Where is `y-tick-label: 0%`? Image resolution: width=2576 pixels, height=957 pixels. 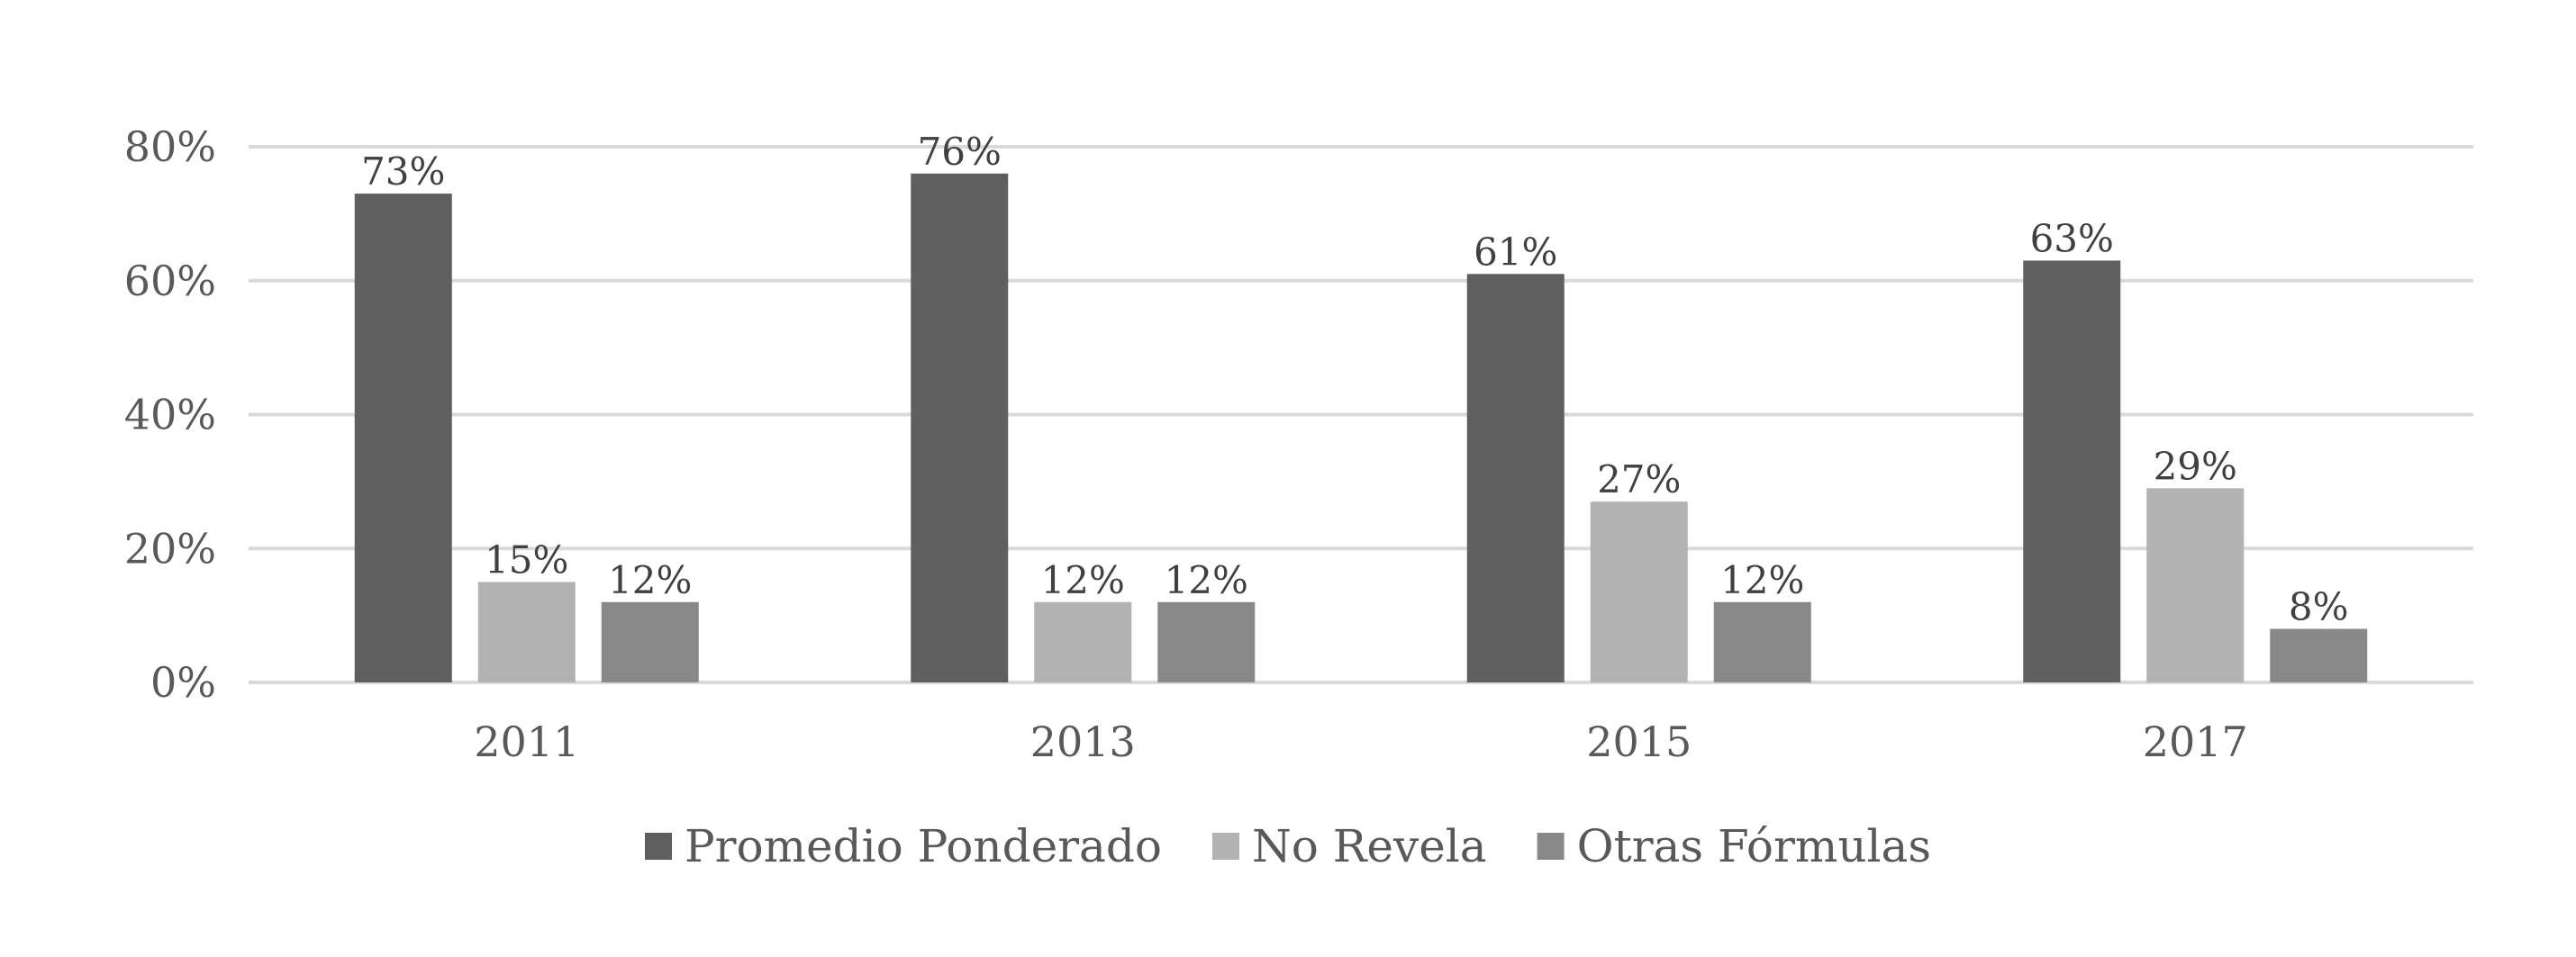
y-tick-label: 0% is located at coordinates (183, 683).